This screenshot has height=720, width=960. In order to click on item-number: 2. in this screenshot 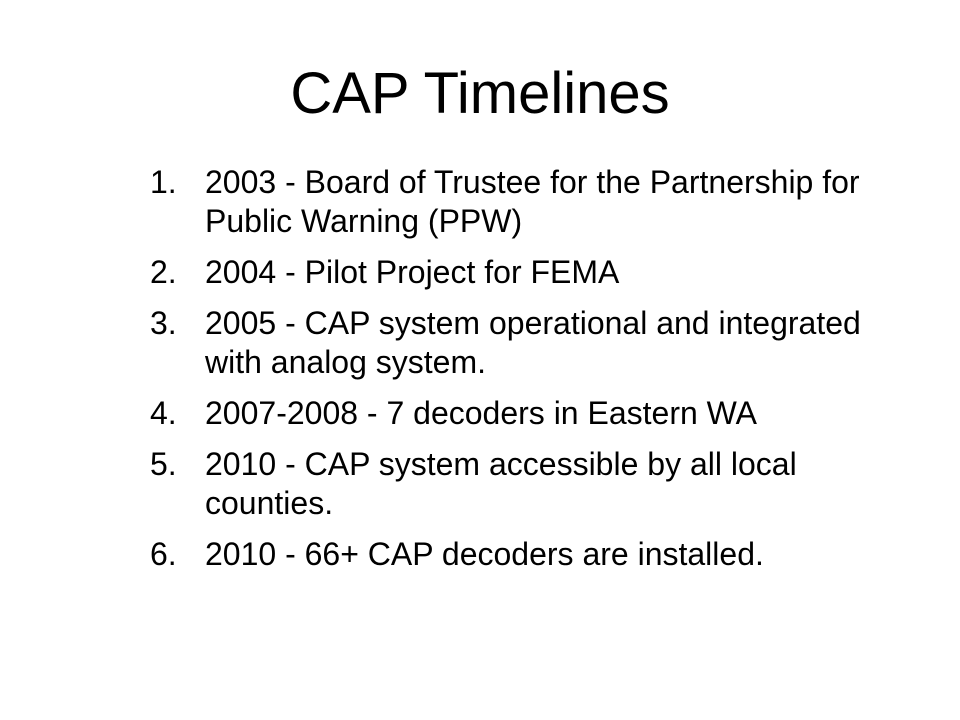, I will do `click(163, 272)`.